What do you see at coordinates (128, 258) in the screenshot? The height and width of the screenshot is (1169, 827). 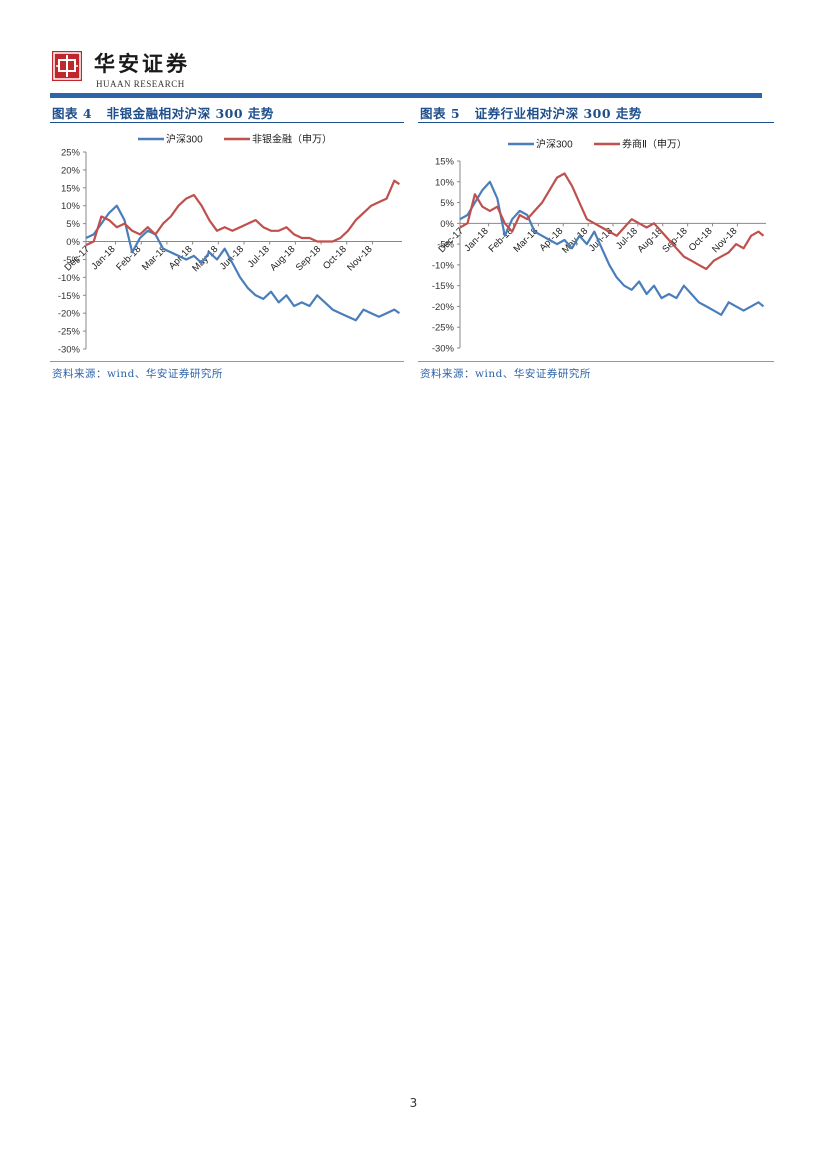 I see `x-tick-label: Feb-18` at bounding box center [128, 258].